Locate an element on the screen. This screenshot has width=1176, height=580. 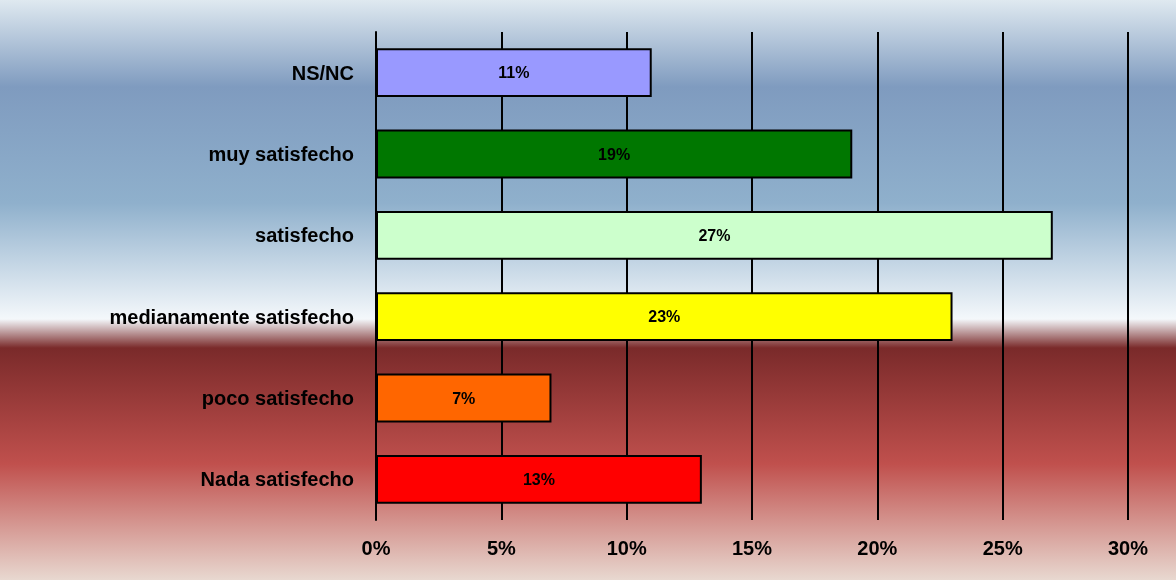
x-tick-label: 30% is located at coordinates (1128, 548).